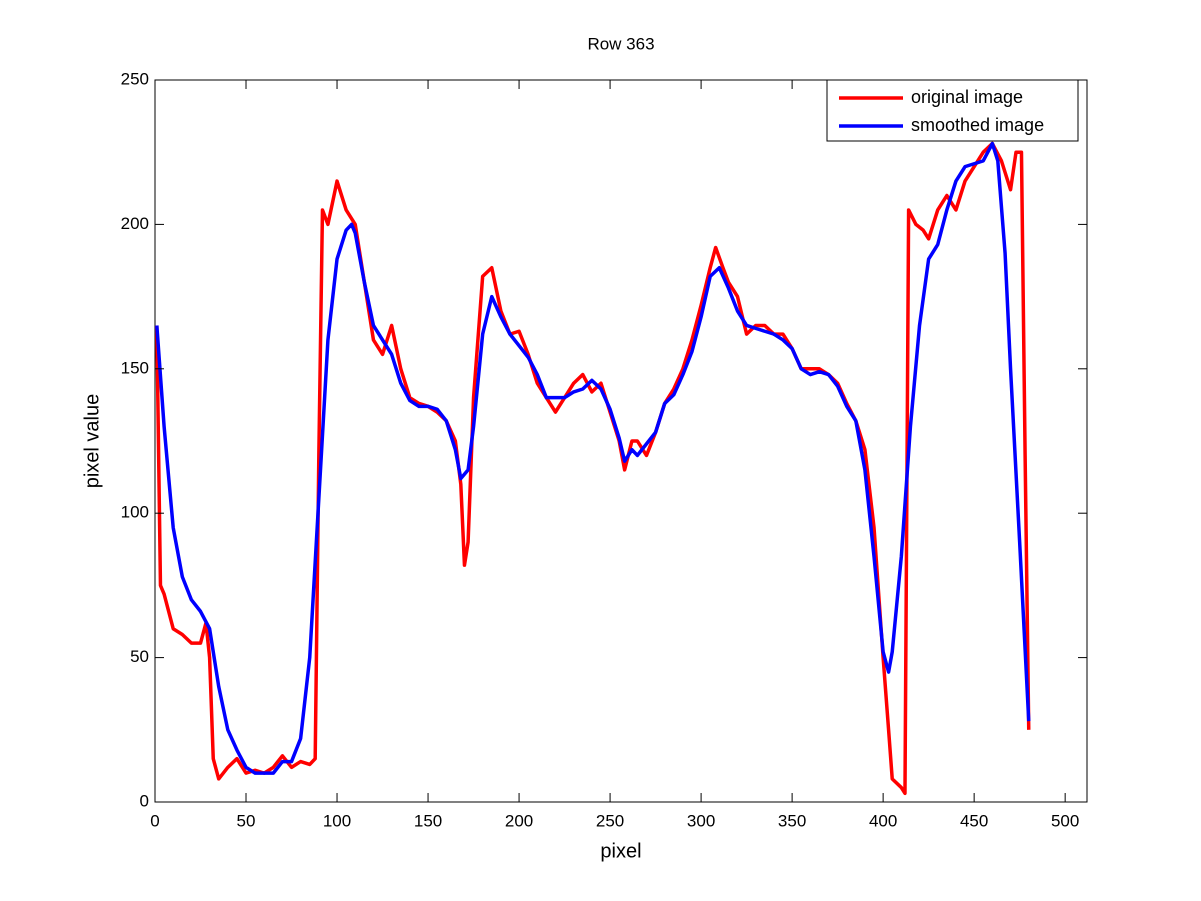 The height and width of the screenshot is (901, 1201). Describe the element at coordinates (246, 820) in the screenshot. I see `x-tick-label: 50` at that location.